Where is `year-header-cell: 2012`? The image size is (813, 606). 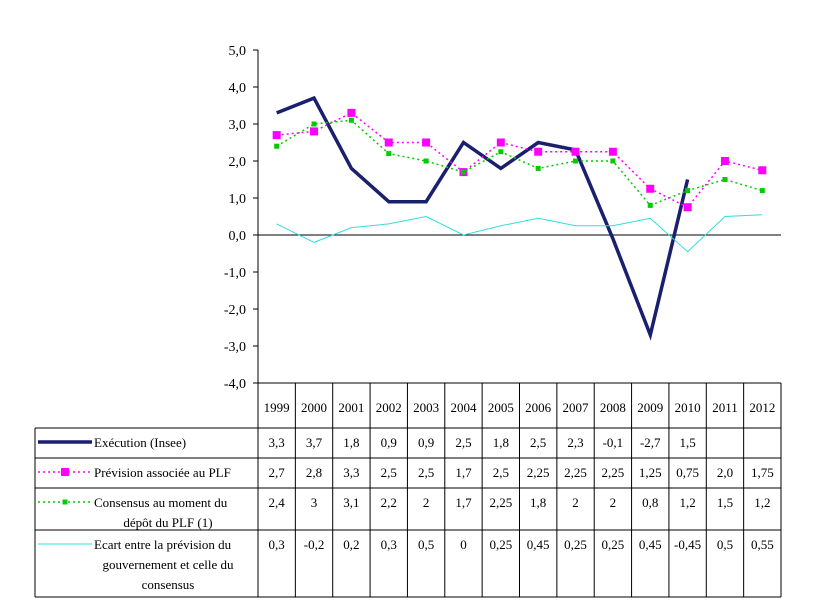 year-header-cell: 2012 is located at coordinates (762, 407).